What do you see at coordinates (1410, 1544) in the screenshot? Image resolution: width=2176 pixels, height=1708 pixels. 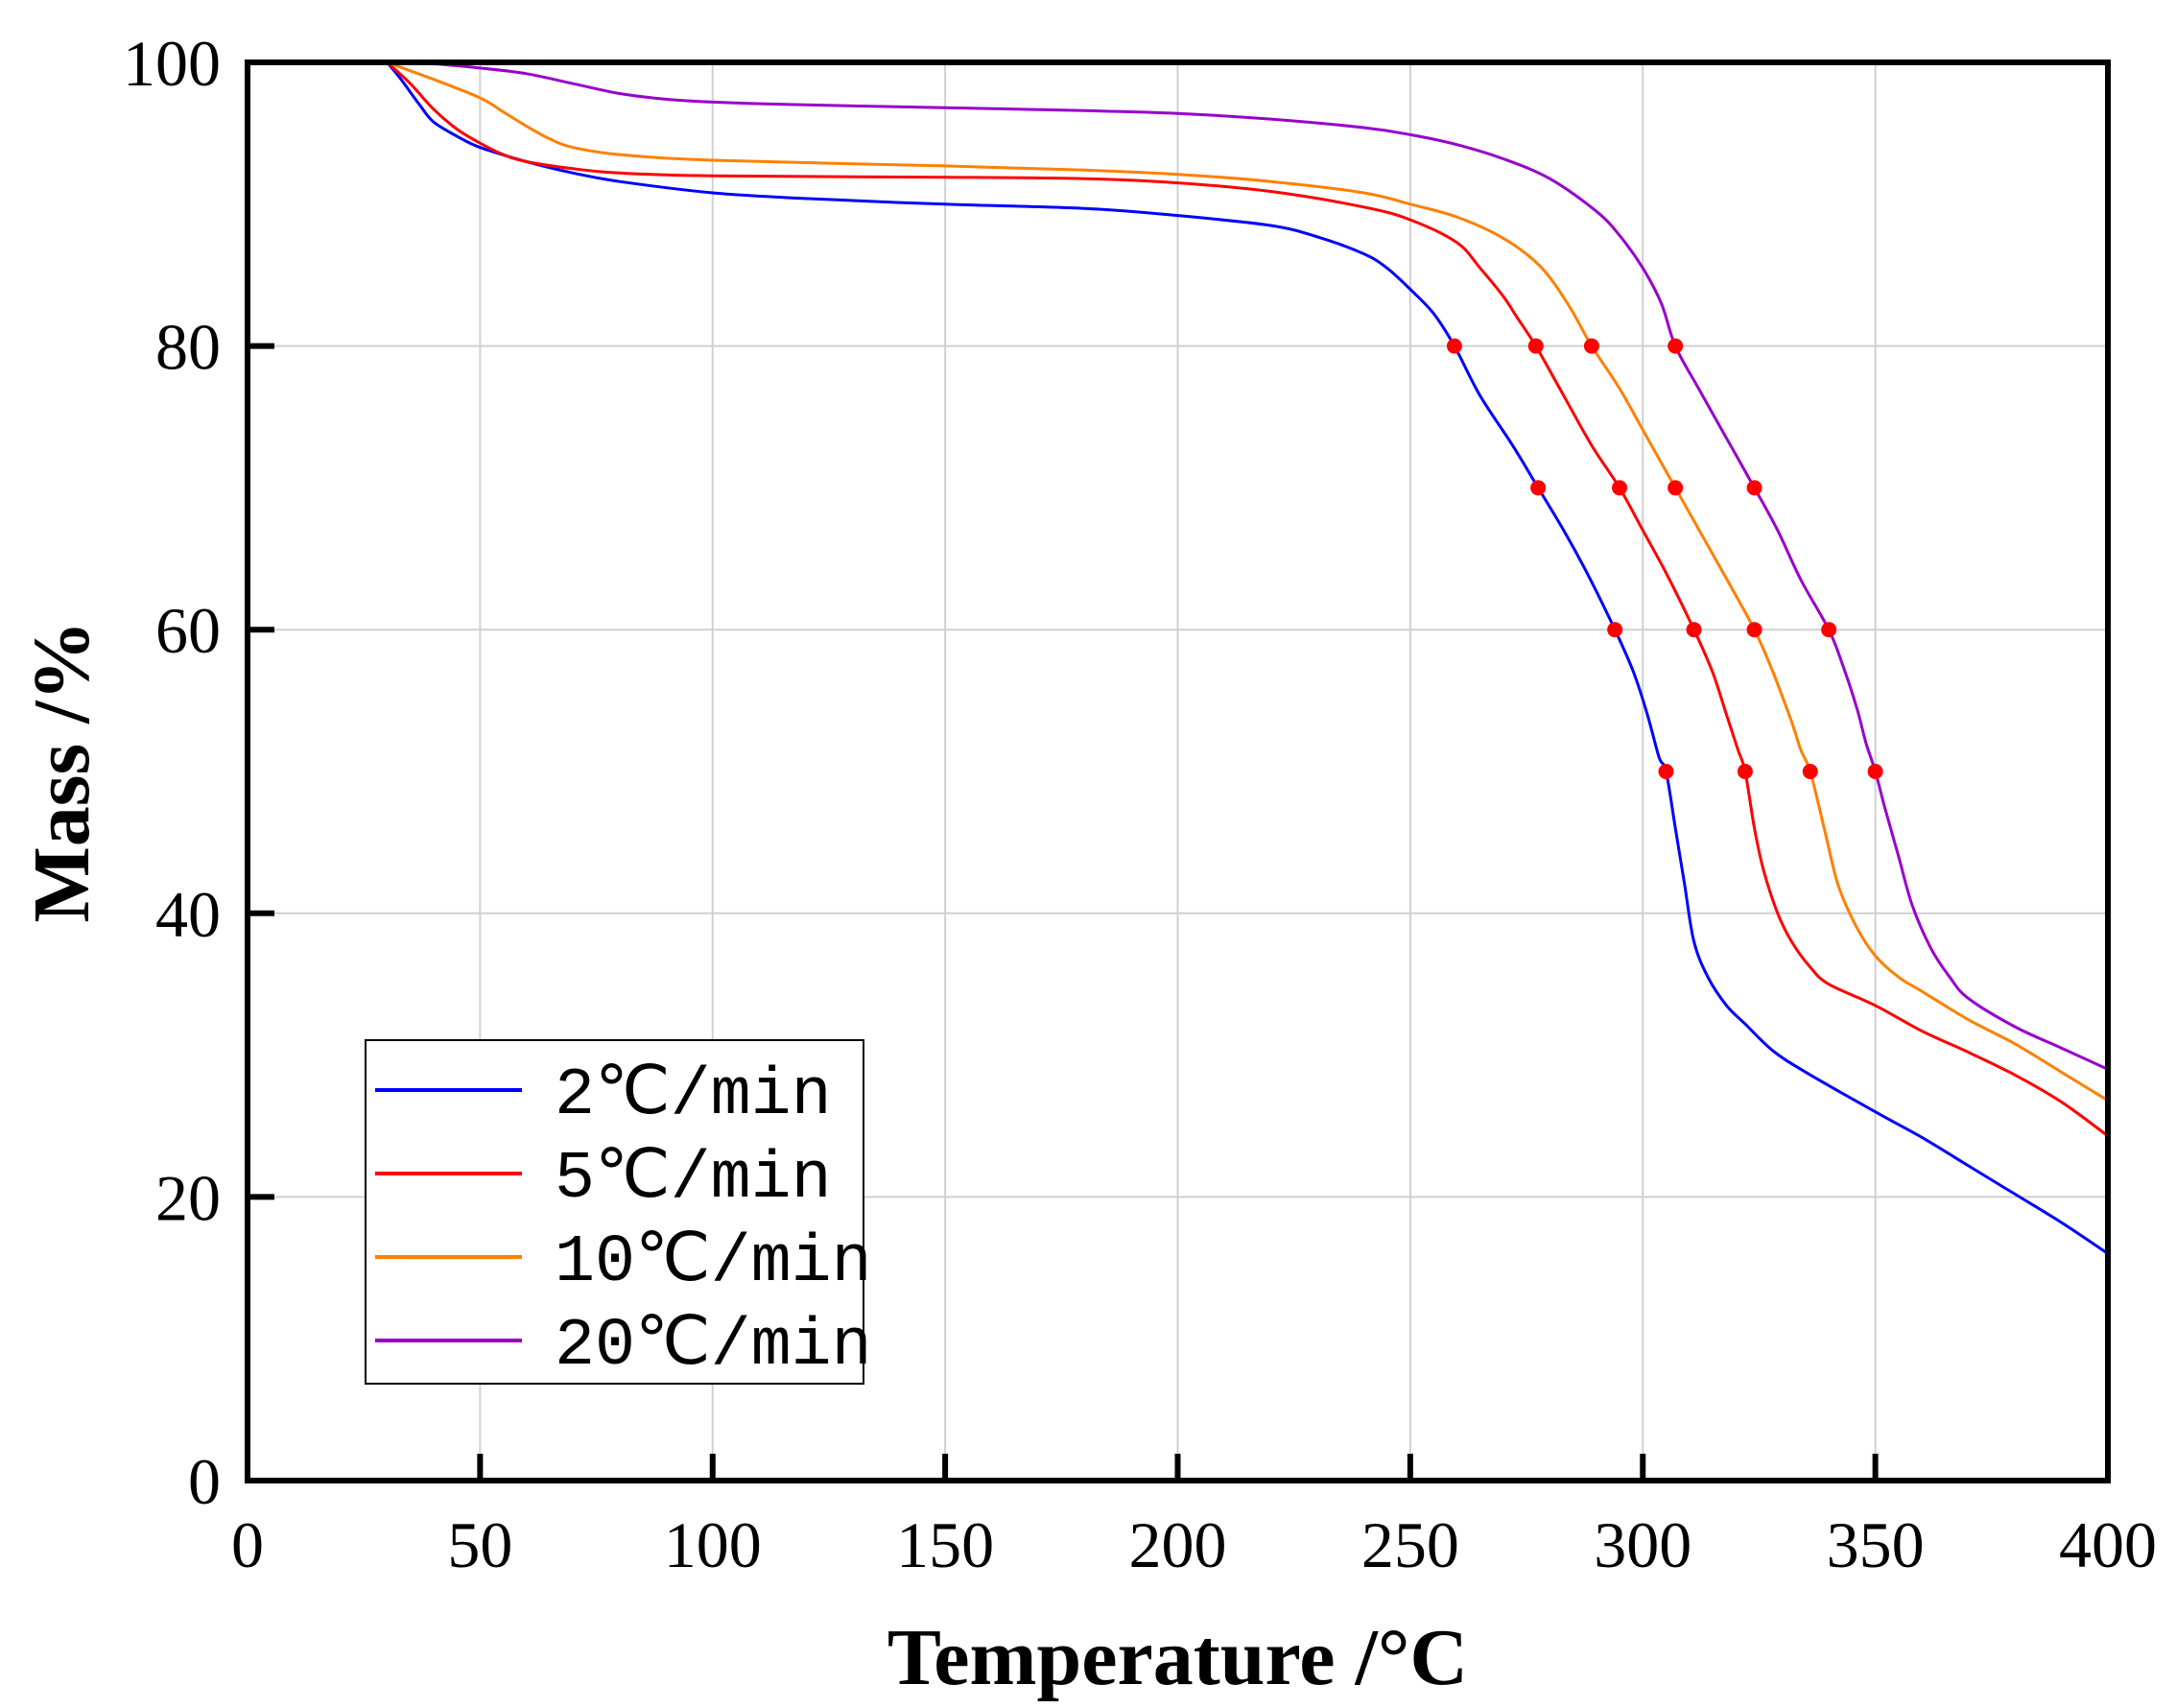 I see `x-tick-label-250: 250` at bounding box center [1410, 1544].